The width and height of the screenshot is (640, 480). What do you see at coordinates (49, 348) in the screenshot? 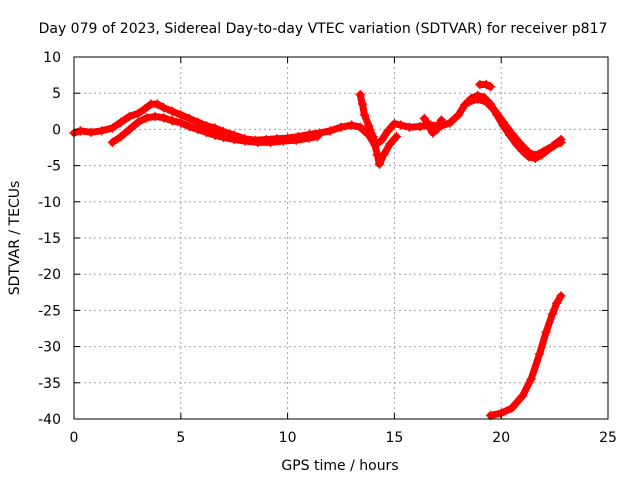
I see `y-tick-label: -30` at bounding box center [49, 348].